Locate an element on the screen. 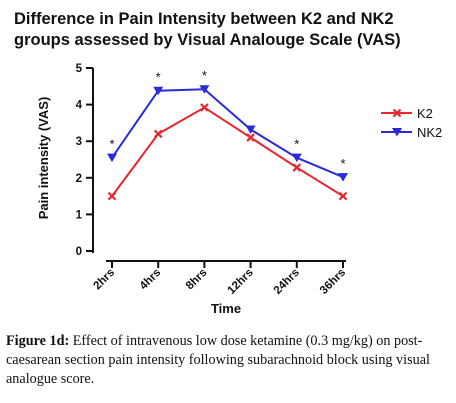 This screenshot has height=403, width=456. y-tick-label: 4 is located at coordinates (79, 106).